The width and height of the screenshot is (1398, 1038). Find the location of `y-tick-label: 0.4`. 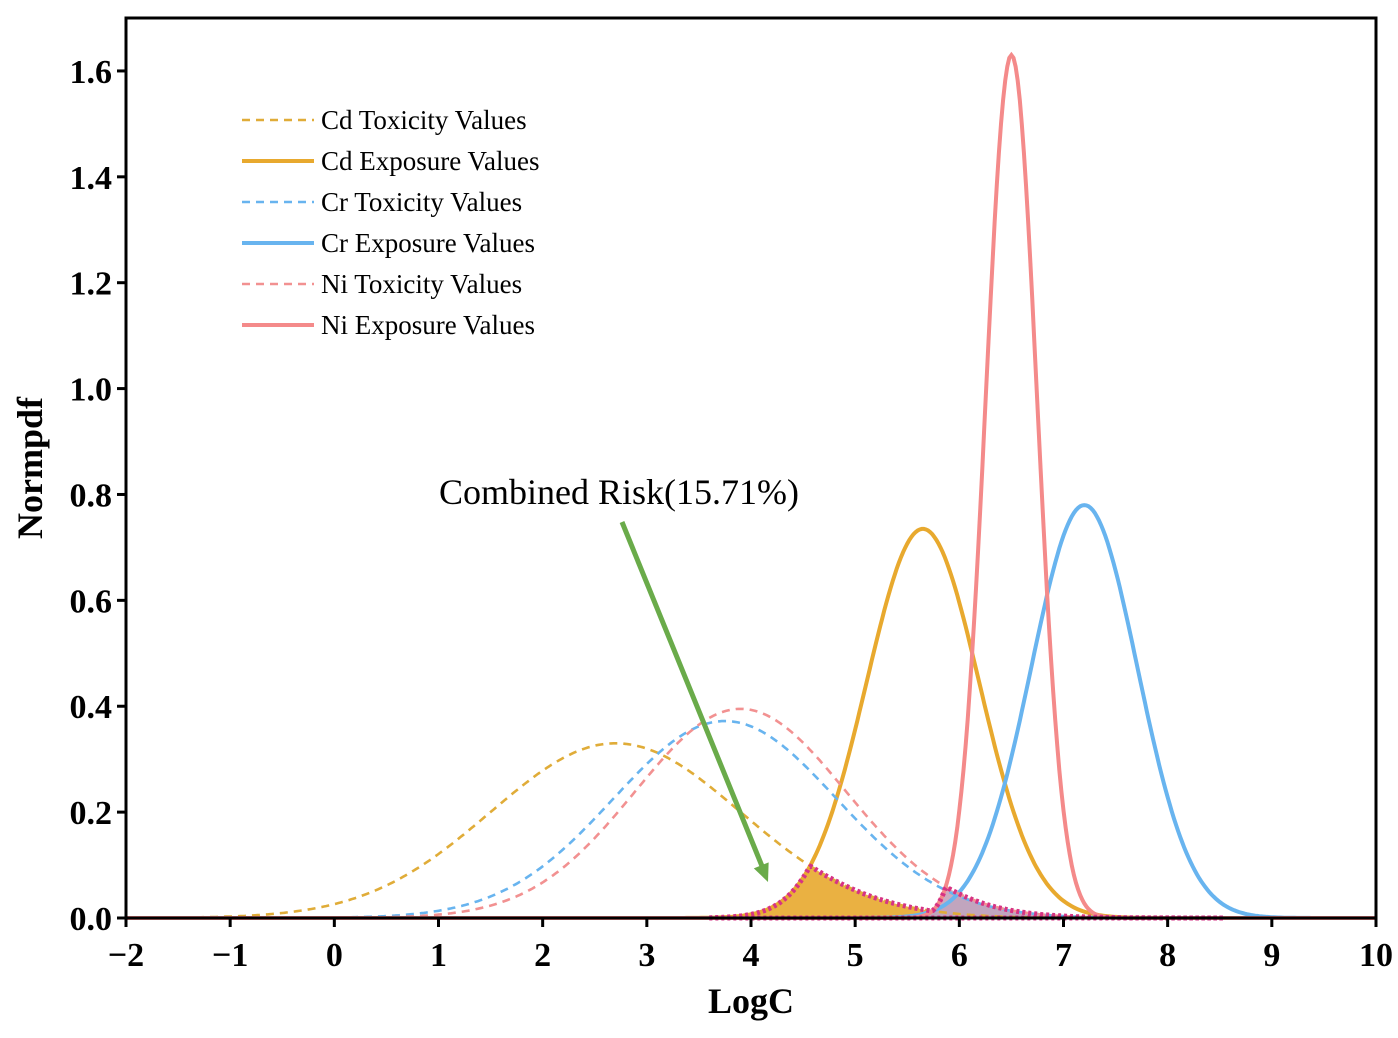

y-tick-label: 0.4 is located at coordinates (91, 707).